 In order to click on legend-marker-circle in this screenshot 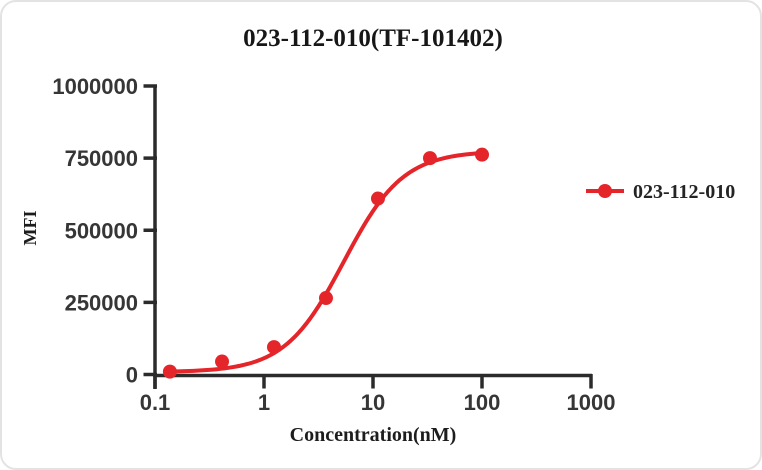, I will do `click(605, 191)`.